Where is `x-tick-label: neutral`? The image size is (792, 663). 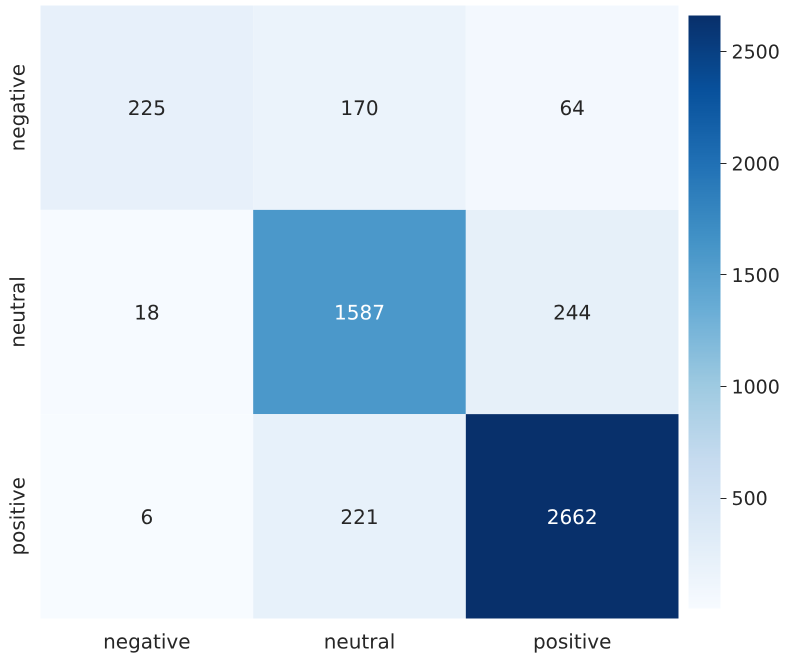
x-tick-label: neutral is located at coordinates (360, 642).